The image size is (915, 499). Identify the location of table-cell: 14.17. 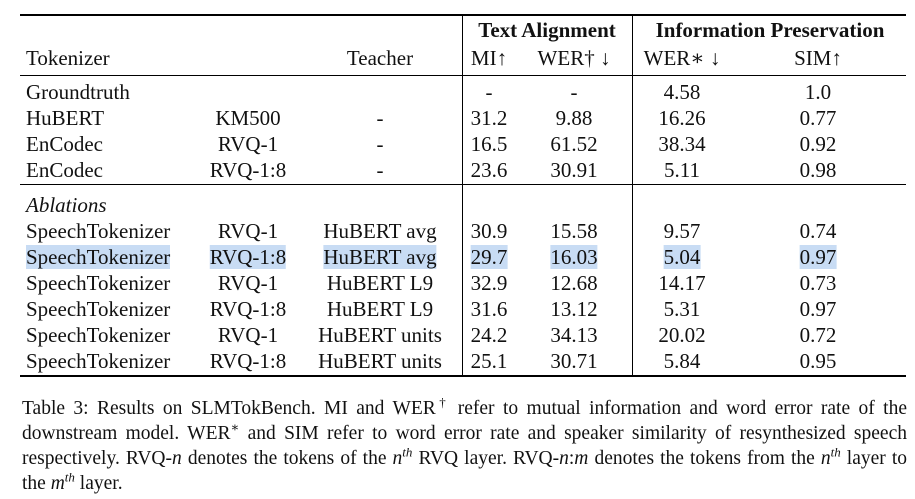
(682, 283).